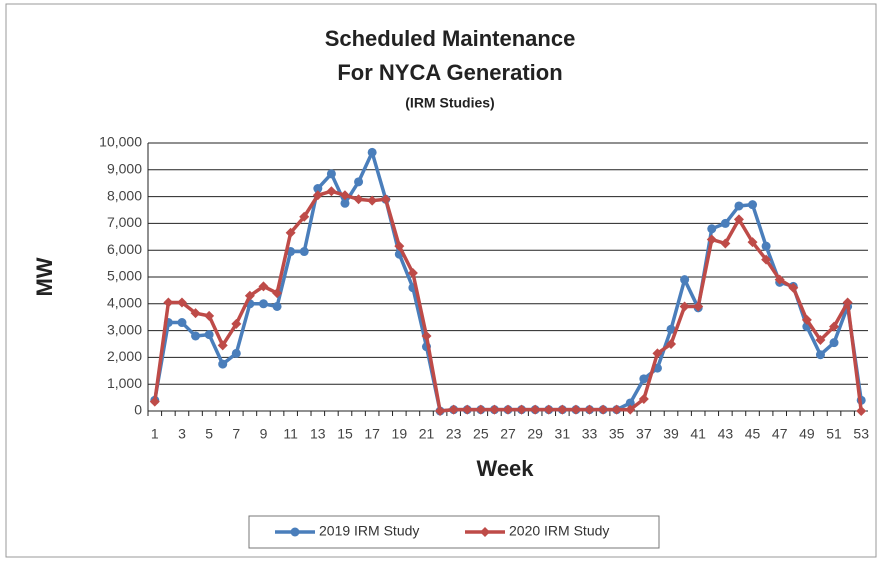 The height and width of the screenshot is (563, 882). What do you see at coordinates (861, 434) in the screenshot?
I see `x-tick-label: 53` at bounding box center [861, 434].